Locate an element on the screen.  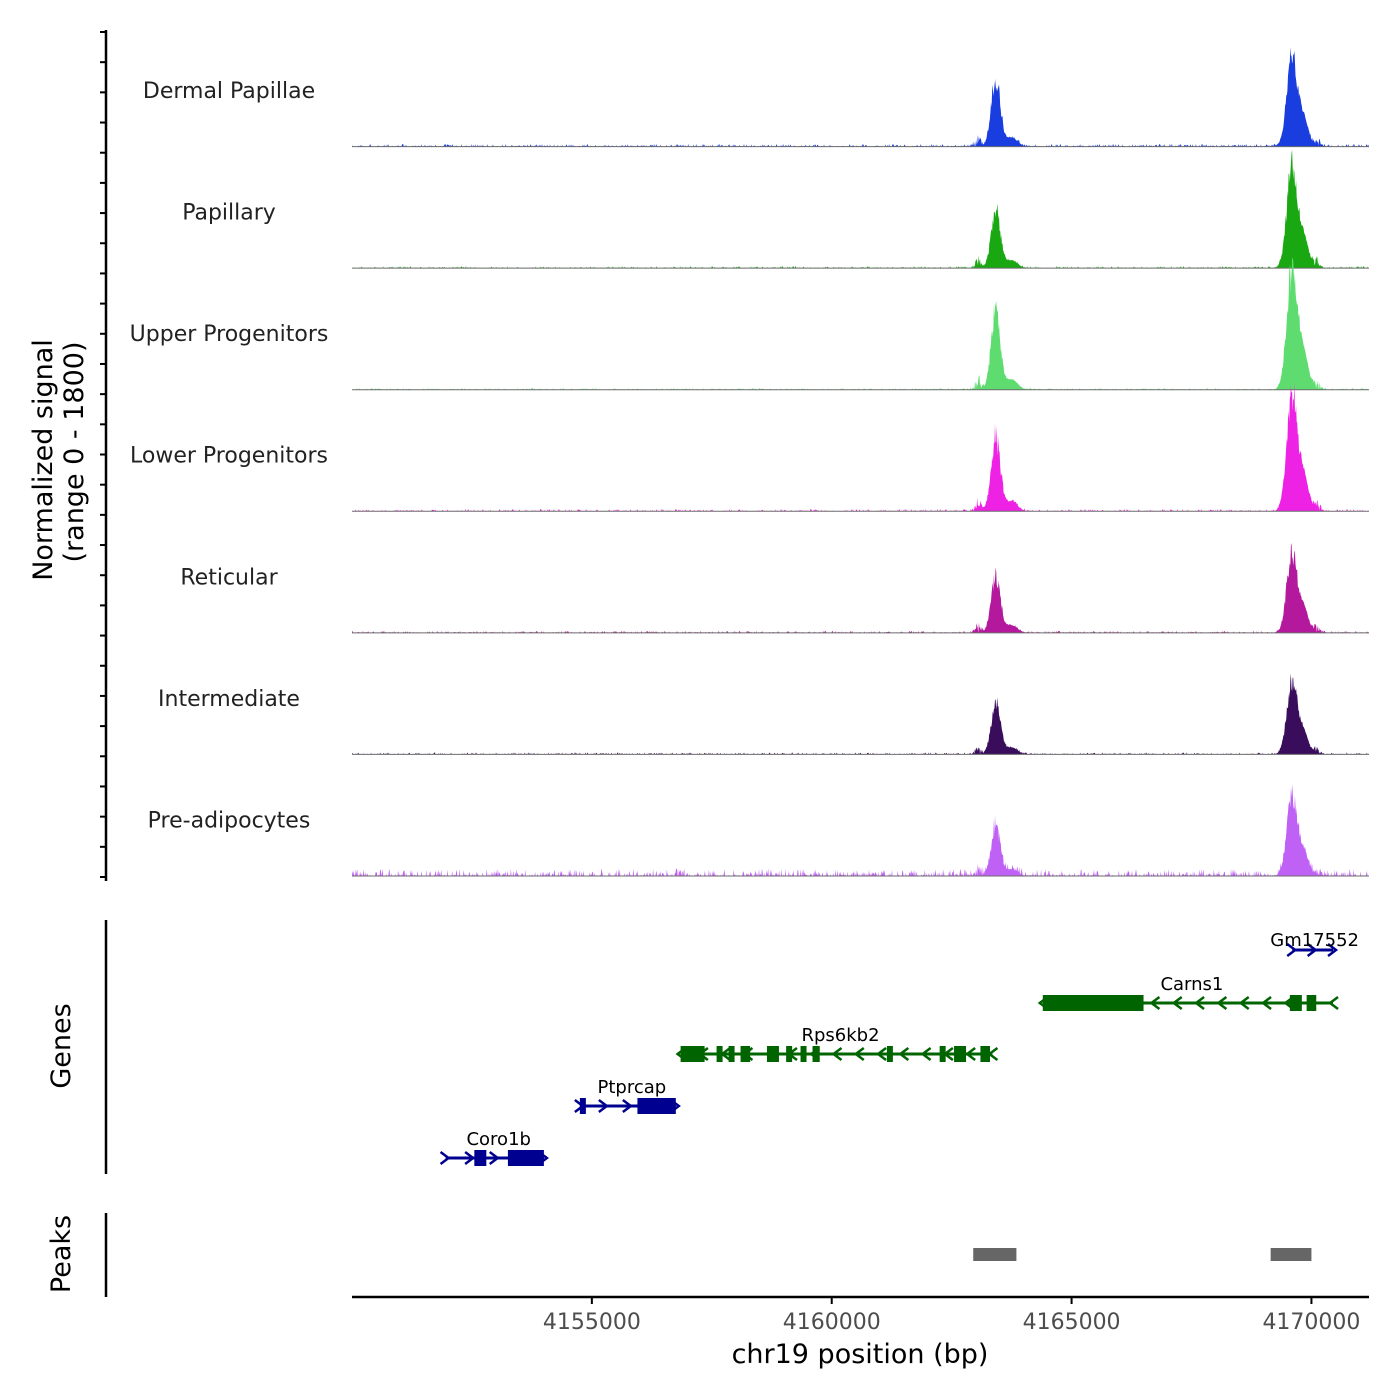
coverage-y-axis-label-line1: Normalized signal is located at coordinates (43, 460).